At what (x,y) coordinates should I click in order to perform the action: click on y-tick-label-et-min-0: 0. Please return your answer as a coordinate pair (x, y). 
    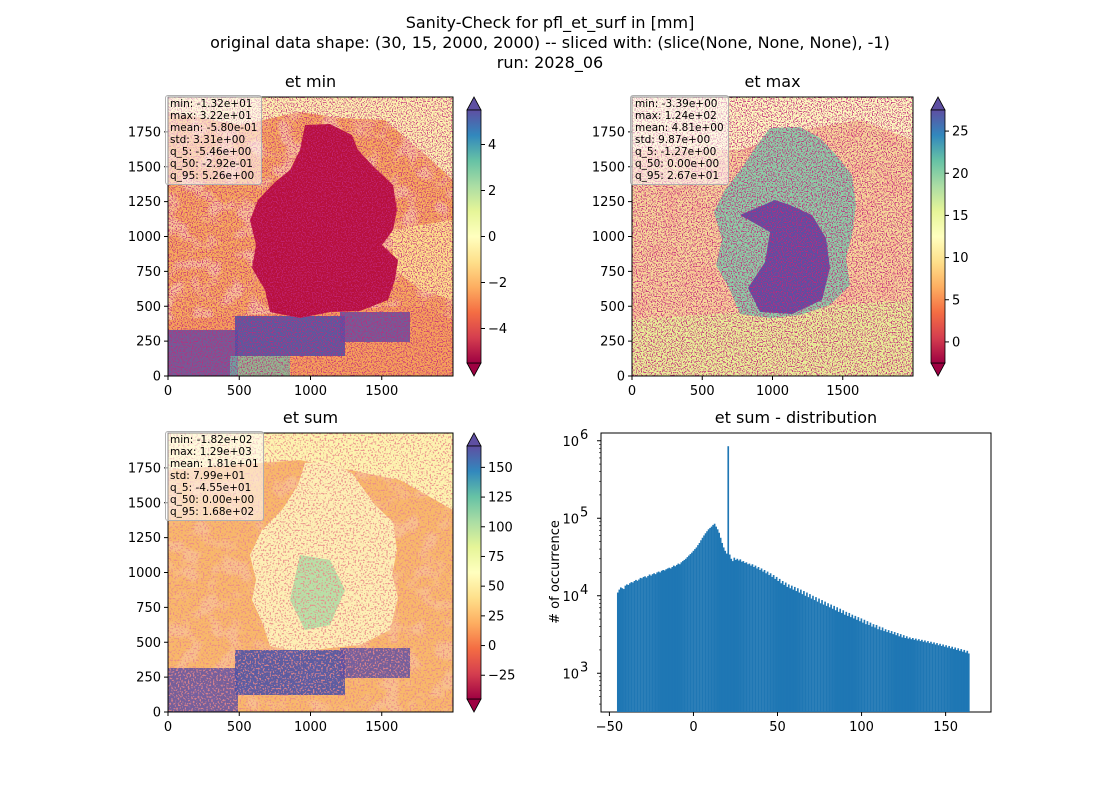
    Looking at the image, I should click on (157, 377).